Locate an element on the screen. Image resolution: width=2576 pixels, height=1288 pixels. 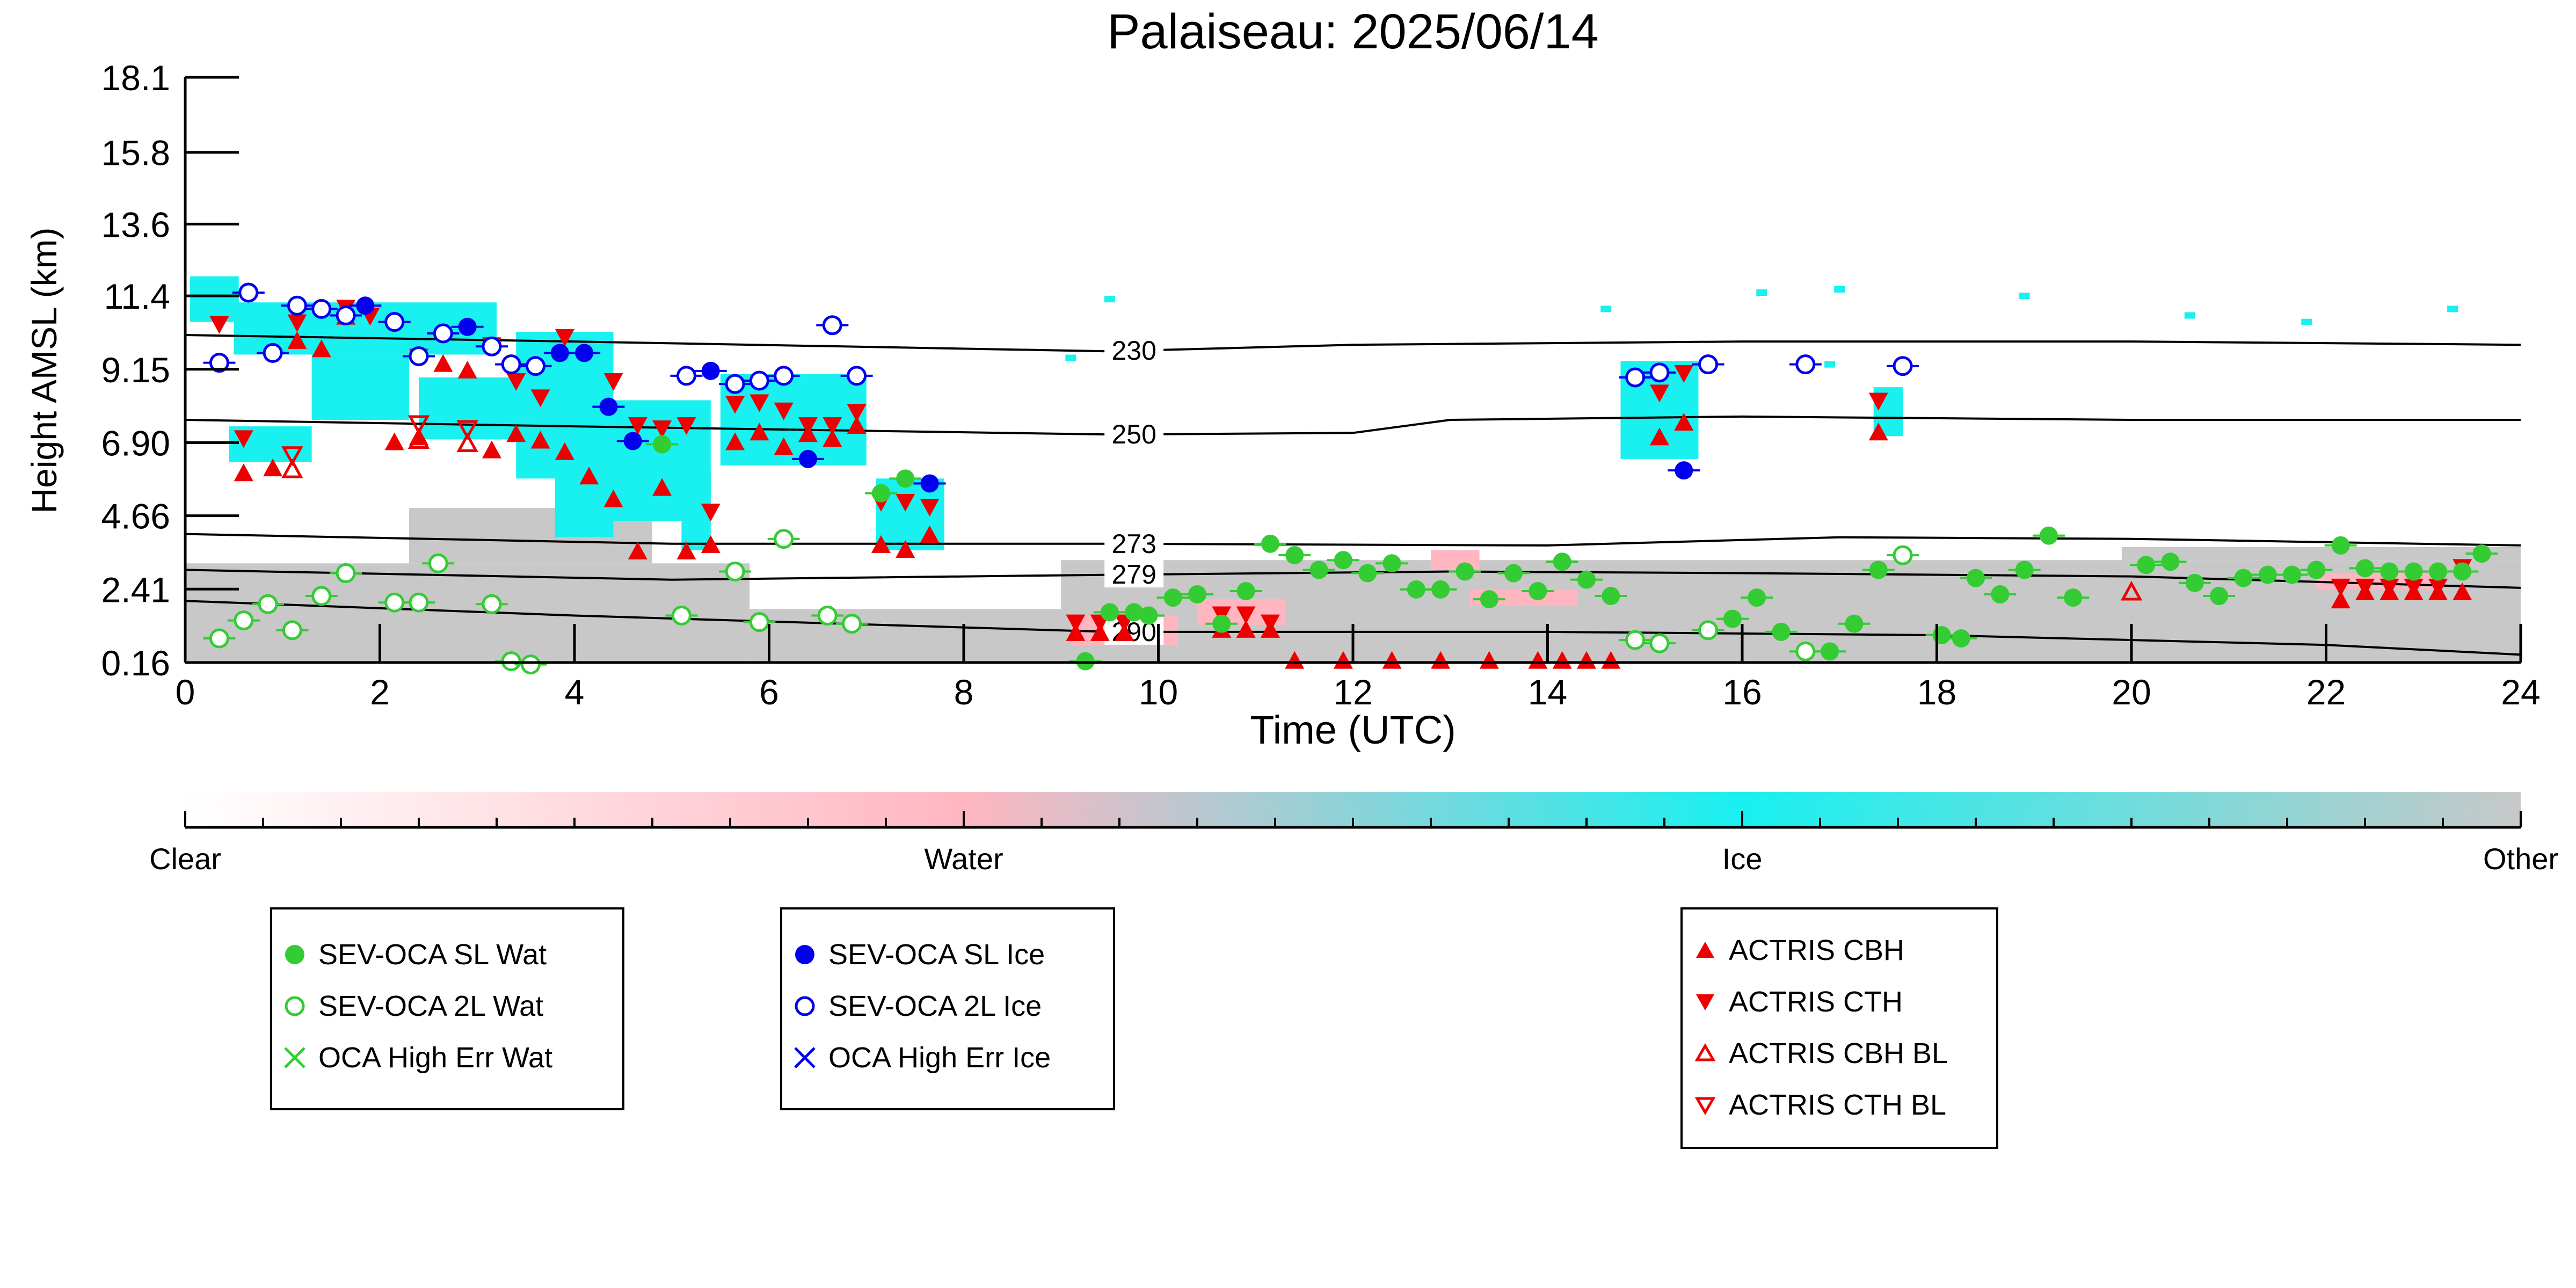
triangle-down-icon is located at coordinates (1705, 1002).